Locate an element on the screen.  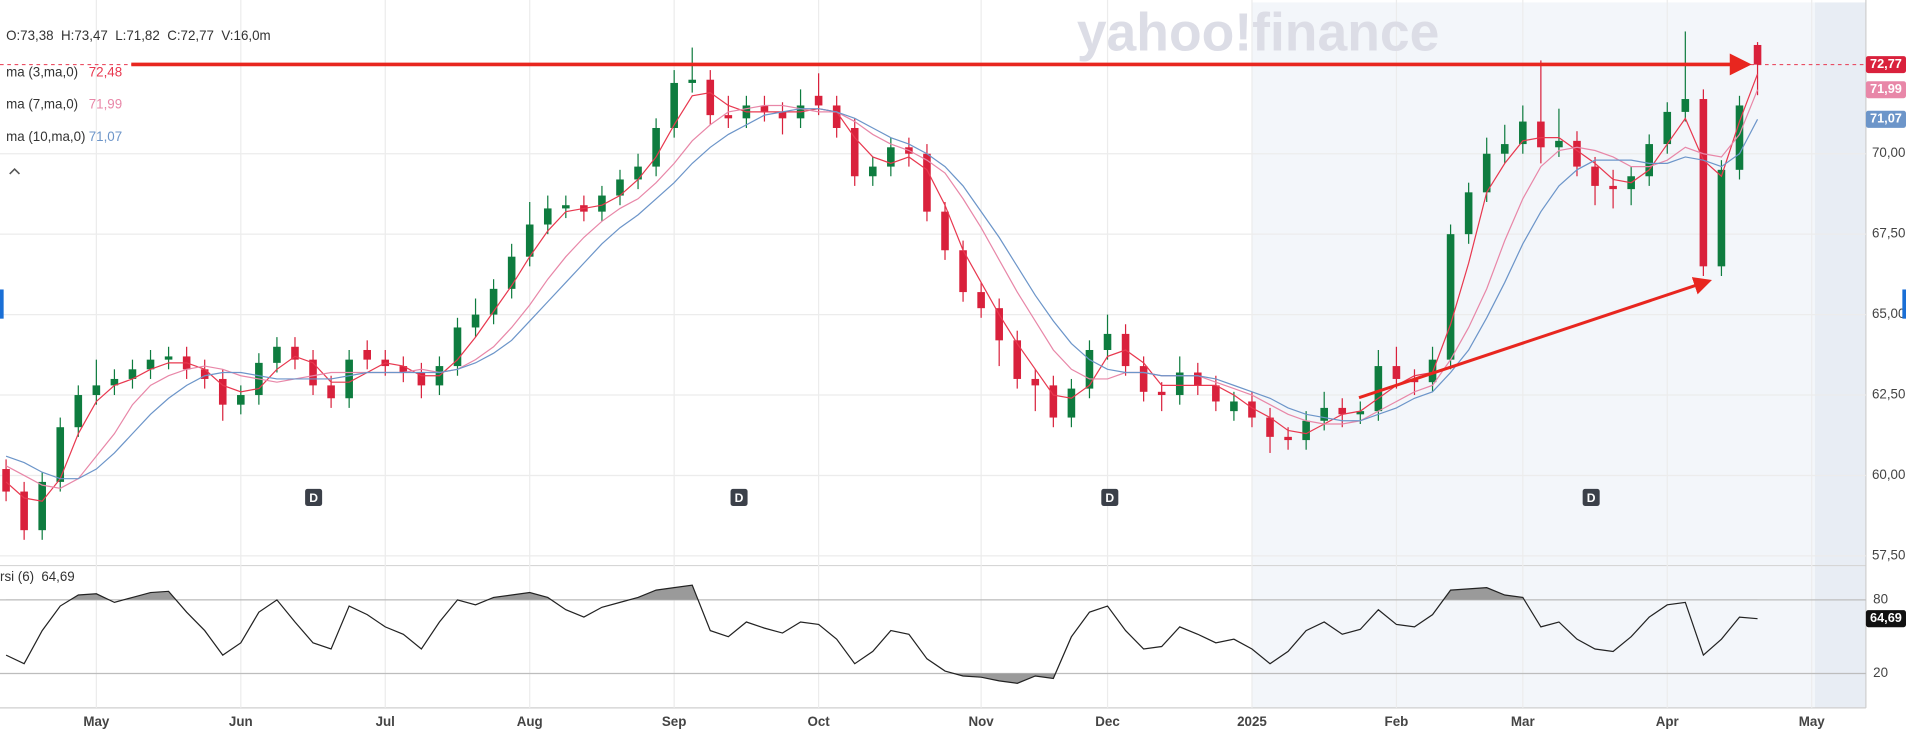
x-tick-label: Oct is located at coordinates (818, 721).